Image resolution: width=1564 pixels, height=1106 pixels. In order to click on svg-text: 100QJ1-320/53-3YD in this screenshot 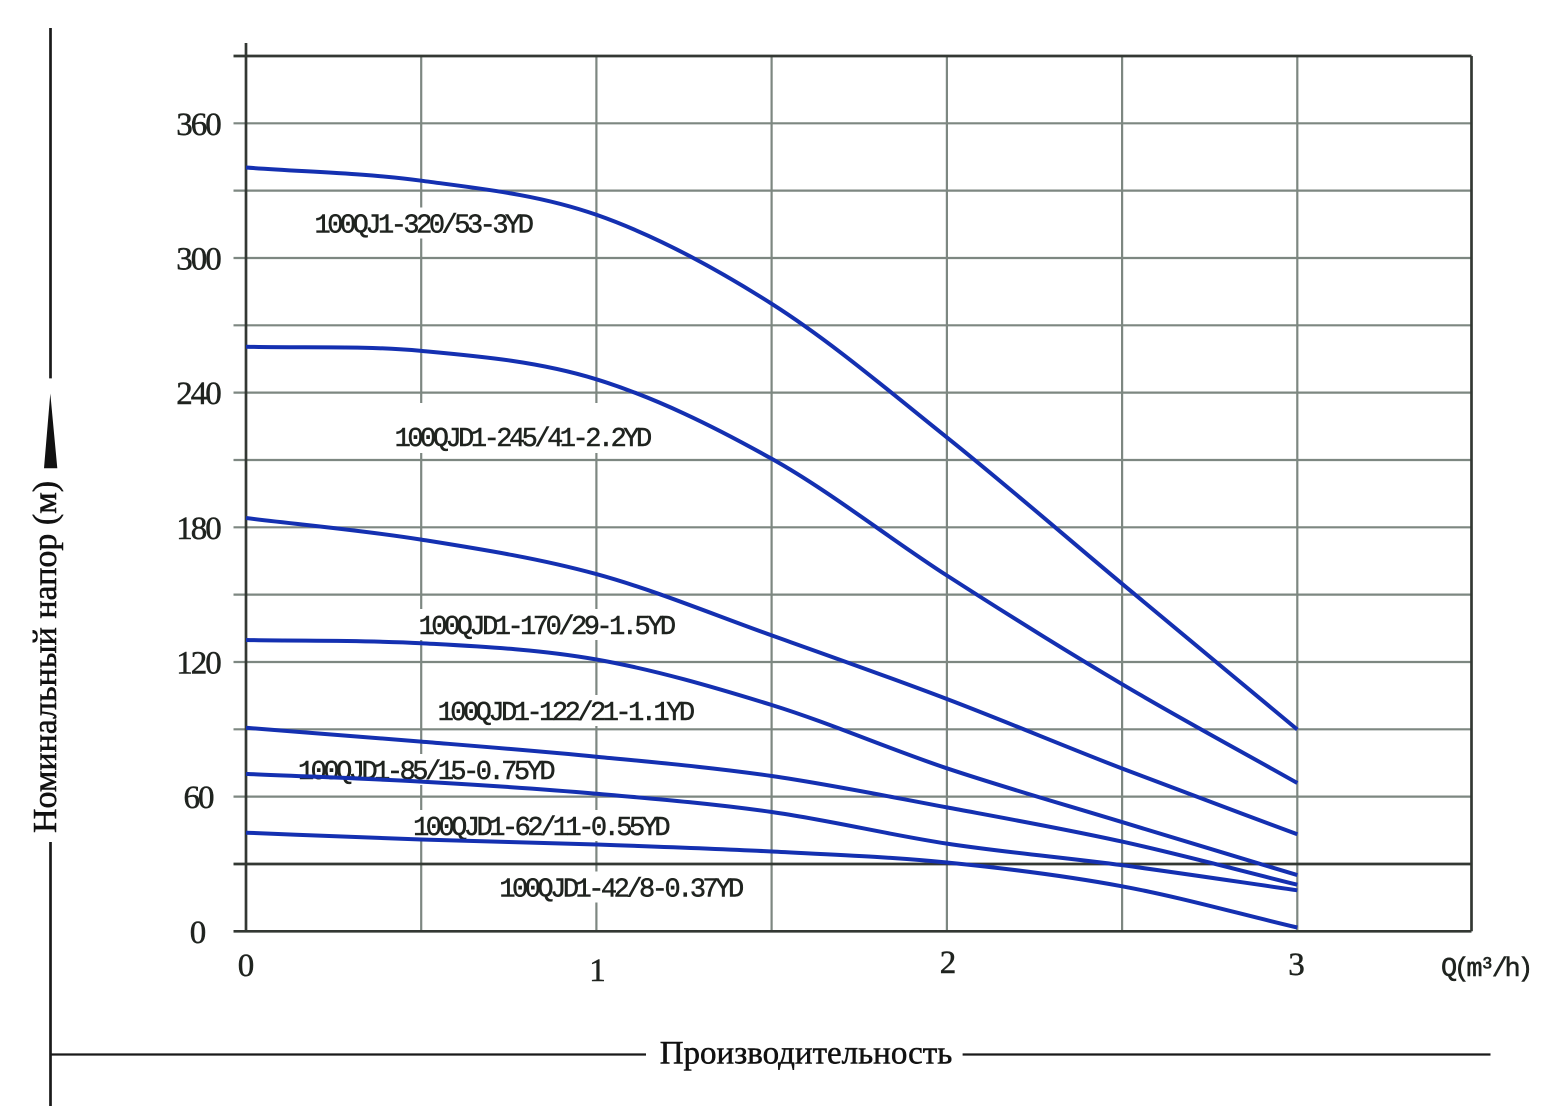, I will do `click(424, 227)`.